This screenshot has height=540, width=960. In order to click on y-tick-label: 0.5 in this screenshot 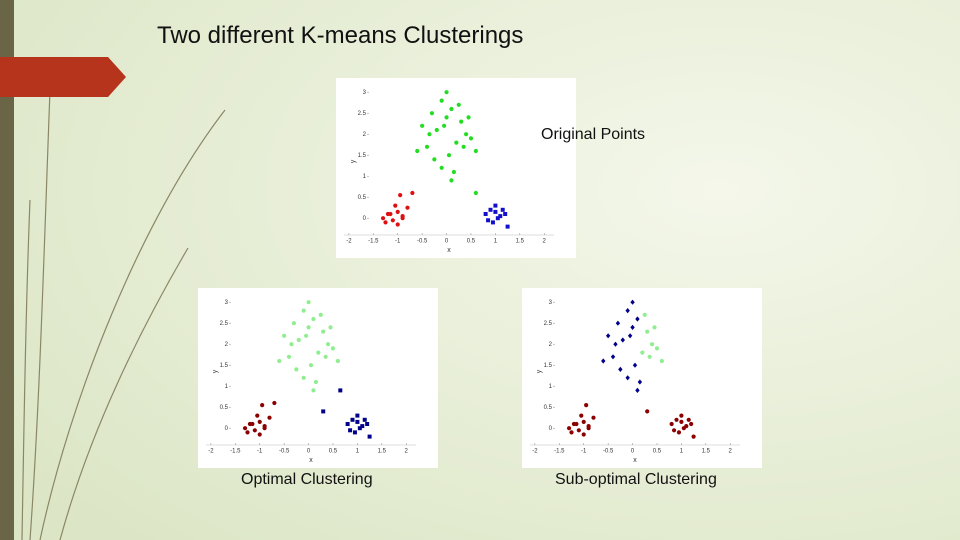, I will do `click(548, 408)`.